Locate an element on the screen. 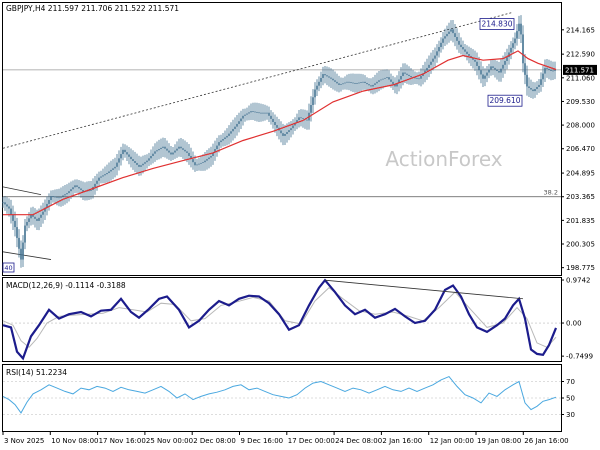 This screenshot has height=450, width=600. left-edge-label: 40 is located at coordinates (8, 268).